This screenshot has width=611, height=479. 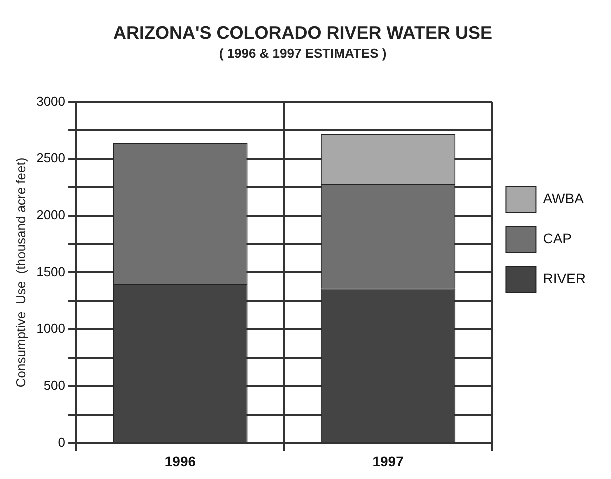 What do you see at coordinates (557, 238) in the screenshot?
I see `legend-label: CAP` at bounding box center [557, 238].